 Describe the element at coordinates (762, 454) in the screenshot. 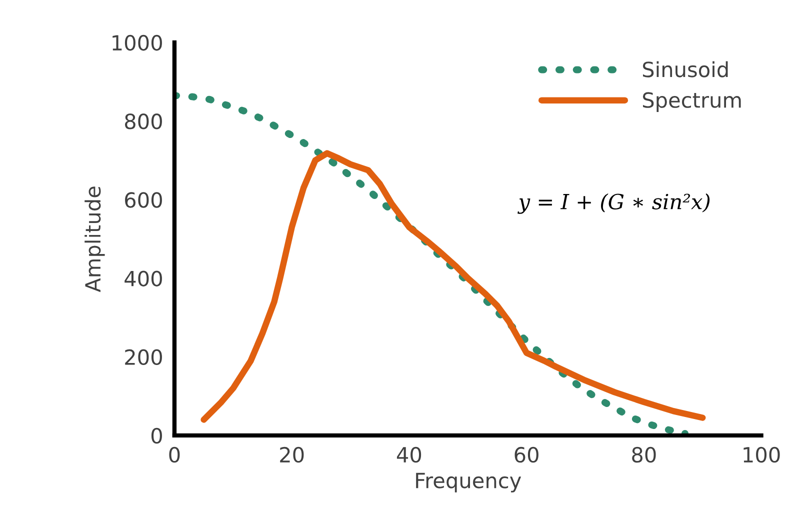

I see `x-tick-label: 100` at that location.